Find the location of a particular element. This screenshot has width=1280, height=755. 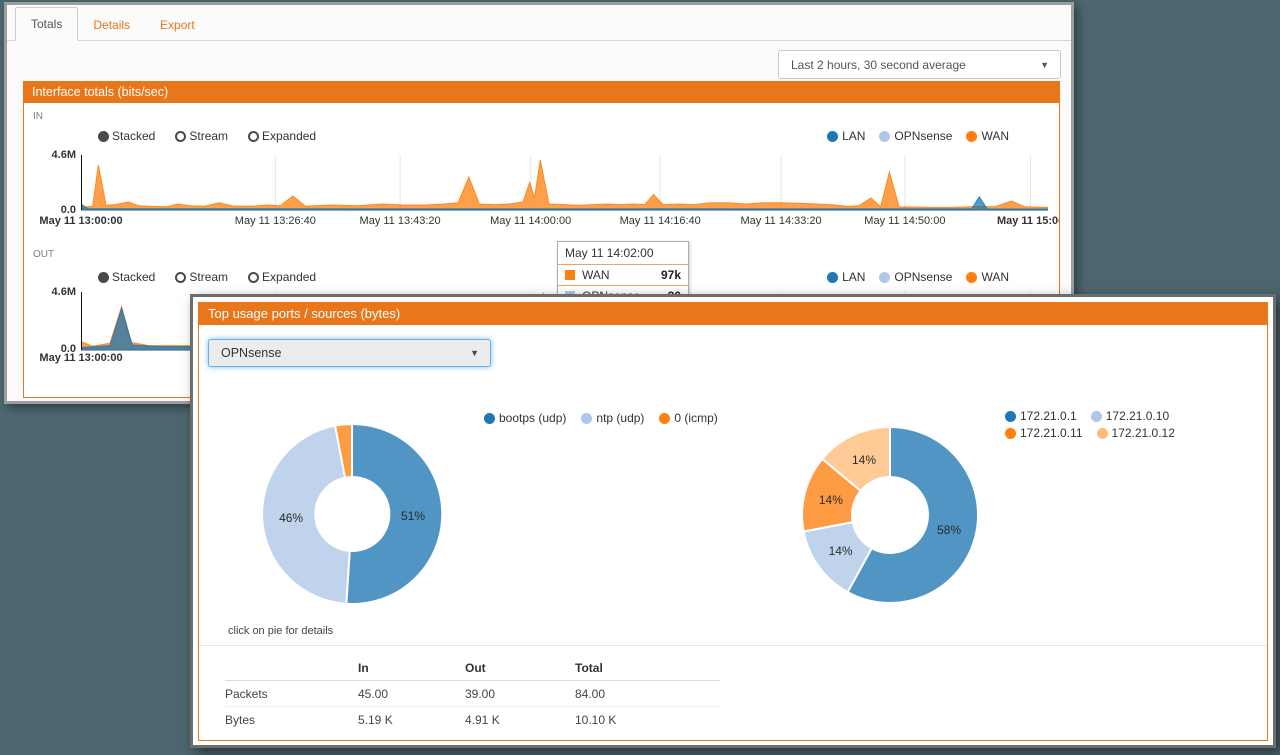

ports-pie-legend: bootps (udp) ntp (udp) 0 (icmp) is located at coordinates (601, 418).